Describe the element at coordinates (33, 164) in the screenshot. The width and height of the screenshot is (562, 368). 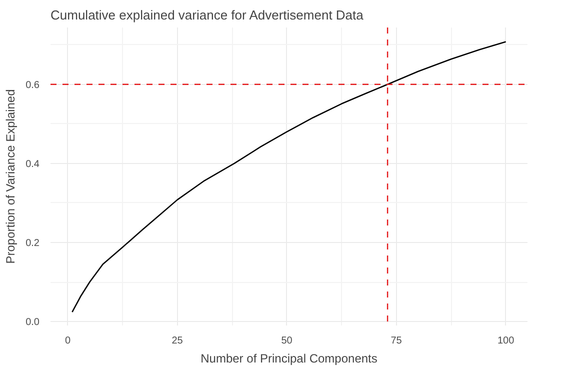
I see `y-tick-label: 0.4` at that location.